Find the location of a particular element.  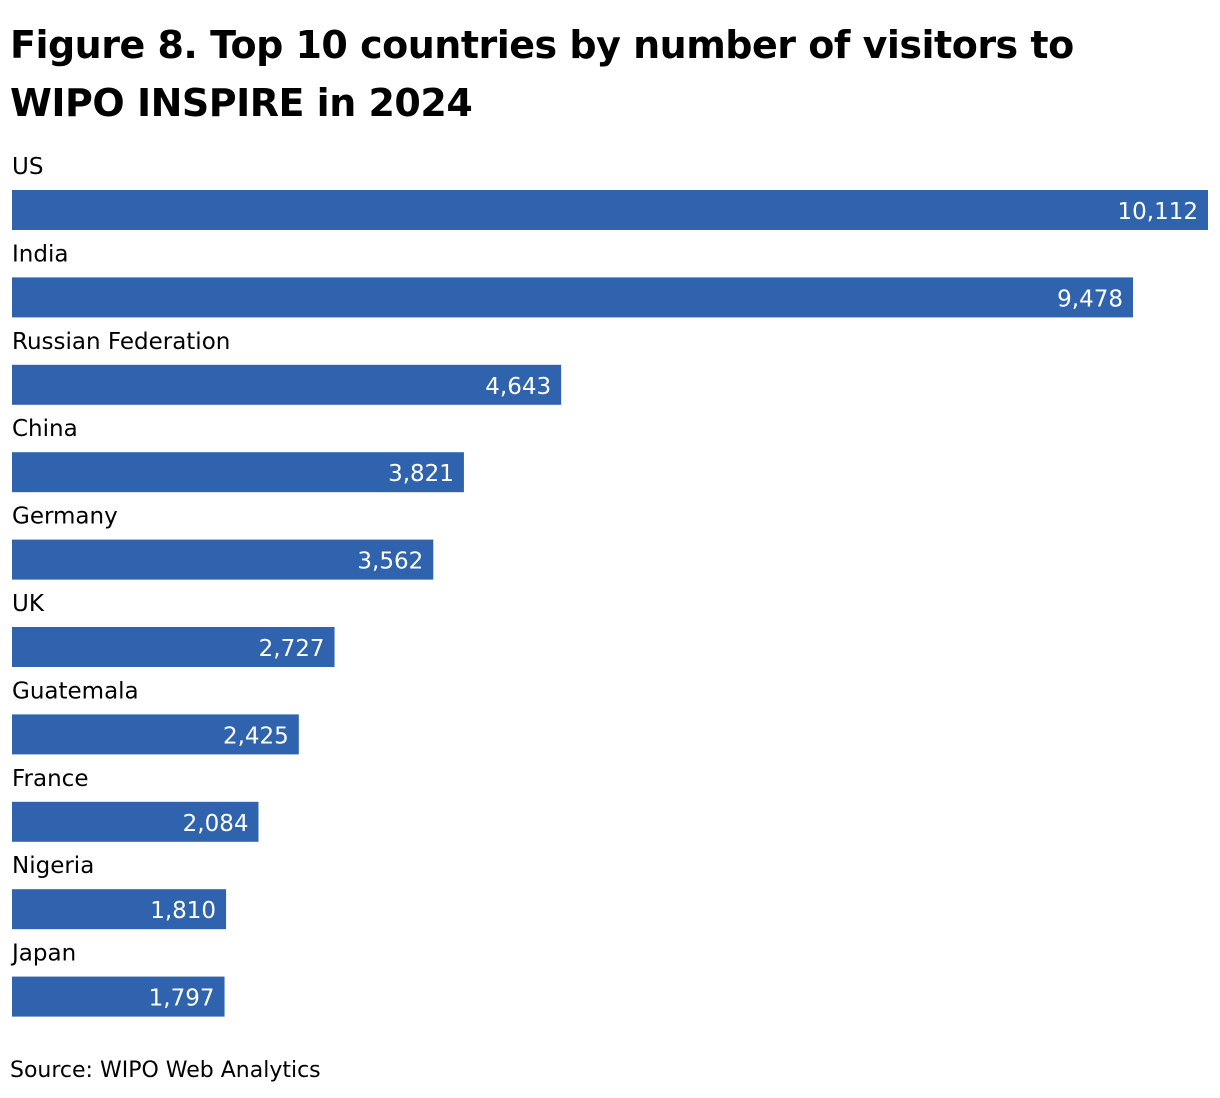

category-label: Japan is located at coordinates (43, 954).